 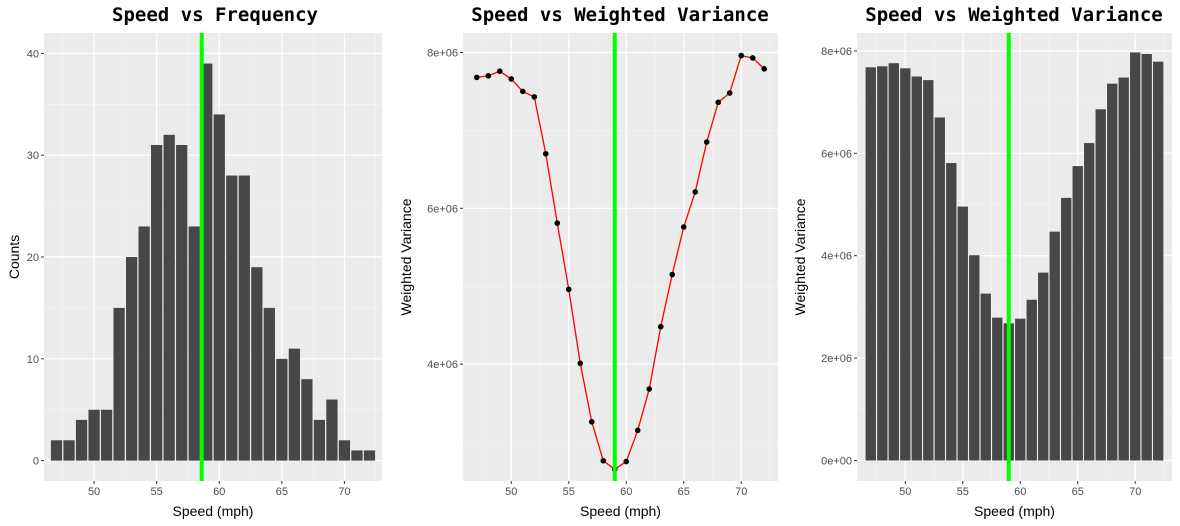 What do you see at coordinates (33, 360) in the screenshot?
I see `y-tick-label: 10` at bounding box center [33, 360].